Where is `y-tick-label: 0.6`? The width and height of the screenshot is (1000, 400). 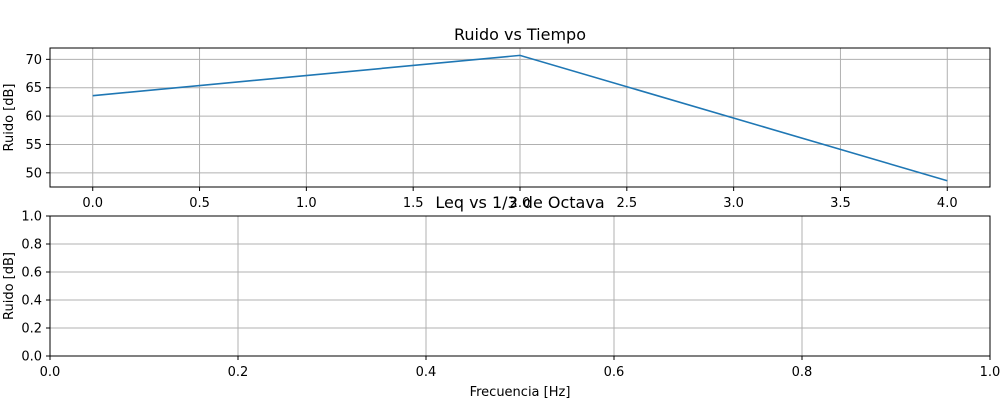 y-tick-label: 0.6 is located at coordinates (31, 273).